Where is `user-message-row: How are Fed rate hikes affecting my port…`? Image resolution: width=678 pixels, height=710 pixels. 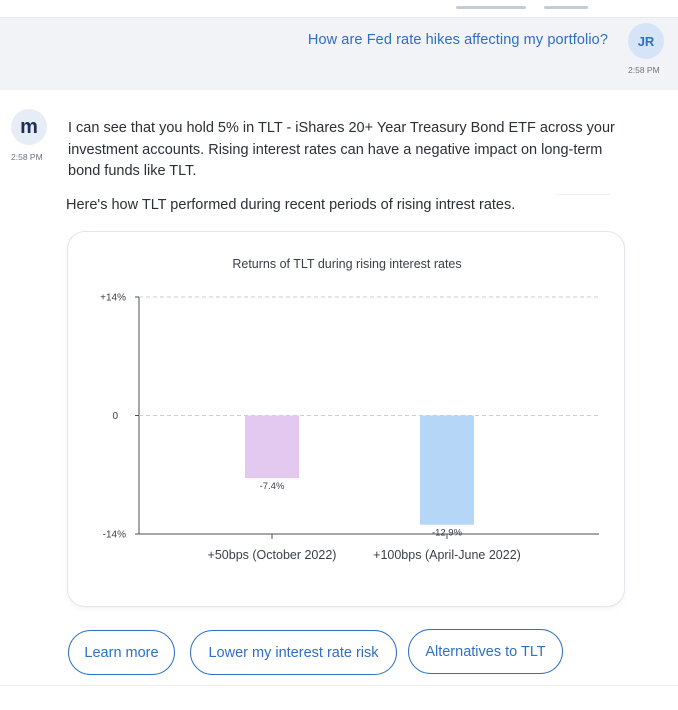
user-message-row: How are Fed rate hikes affecting my port… is located at coordinates (339, 54).